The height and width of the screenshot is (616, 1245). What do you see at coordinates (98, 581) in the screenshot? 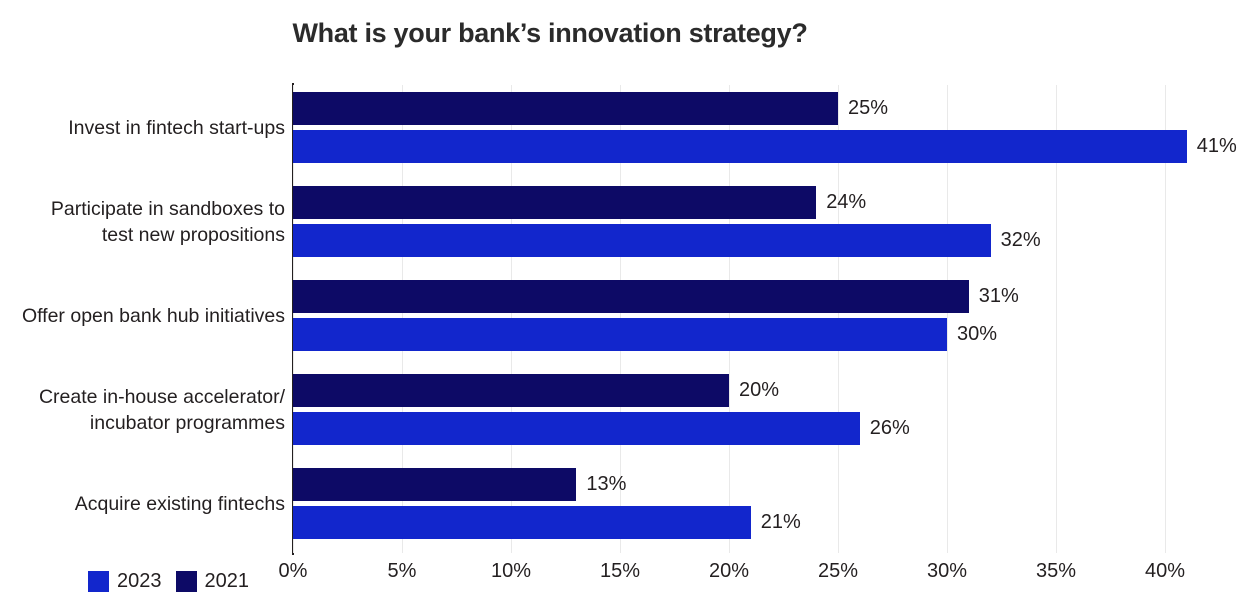
I see `legend-swatch-icon-2023` at bounding box center [98, 581].